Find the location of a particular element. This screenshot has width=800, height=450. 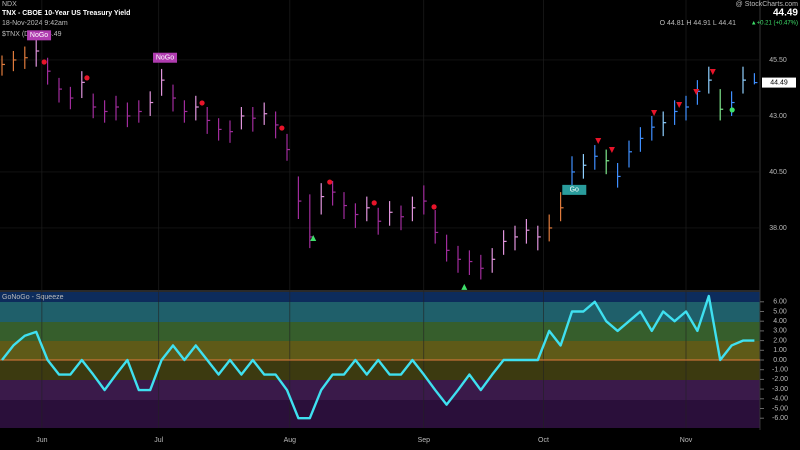

y-tick-label: 2.00 is located at coordinates (780, 340).